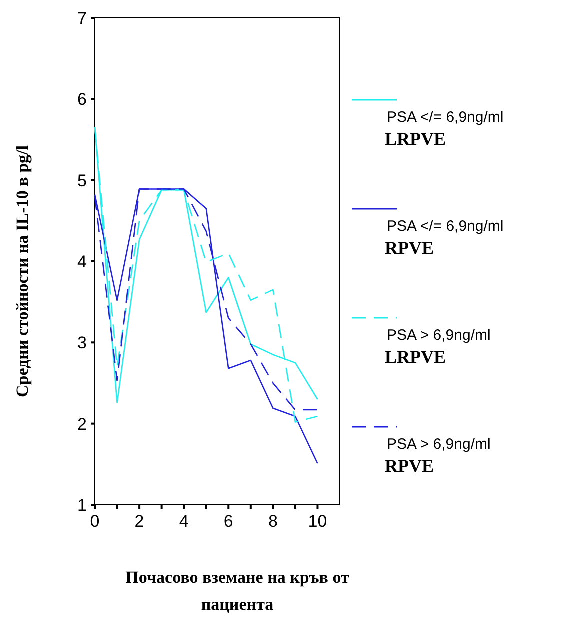  Describe the element at coordinates (229, 521) in the screenshot. I see `x-tick-label: 6` at that location.